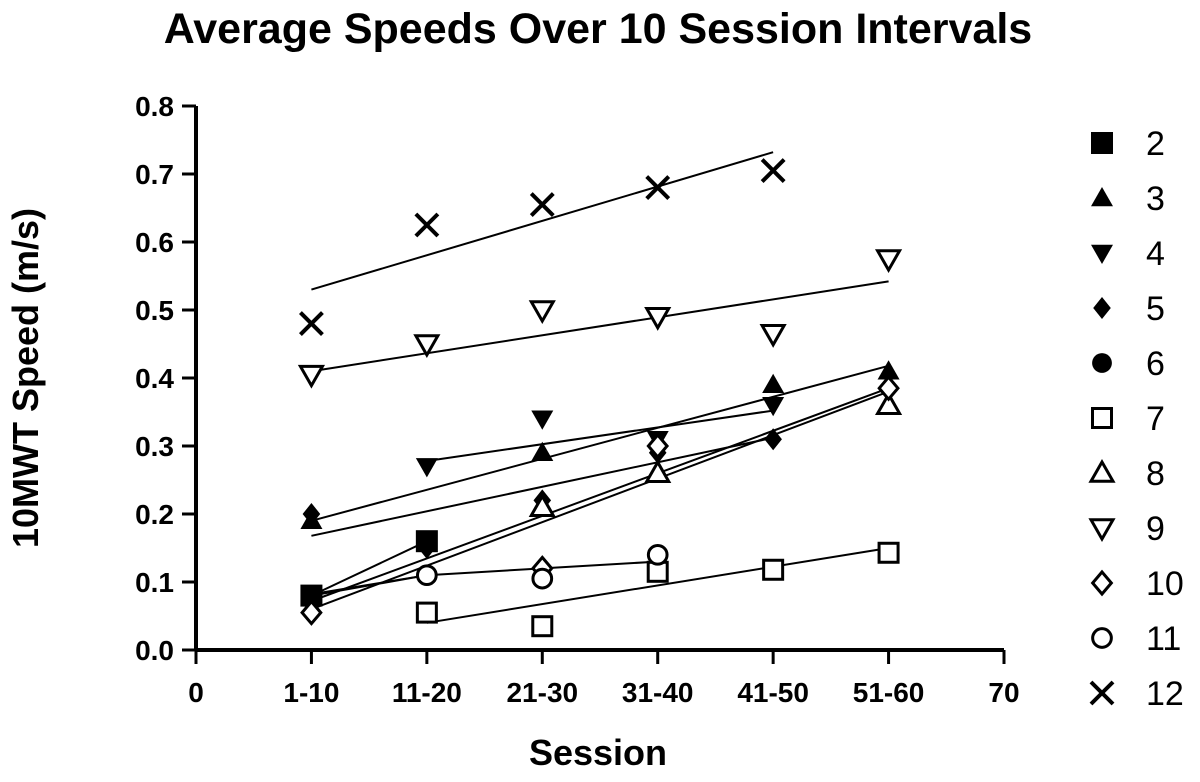 The height and width of the screenshot is (782, 1200). What do you see at coordinates (1155, 144) in the screenshot?
I see `legend-label: 2` at bounding box center [1155, 144].